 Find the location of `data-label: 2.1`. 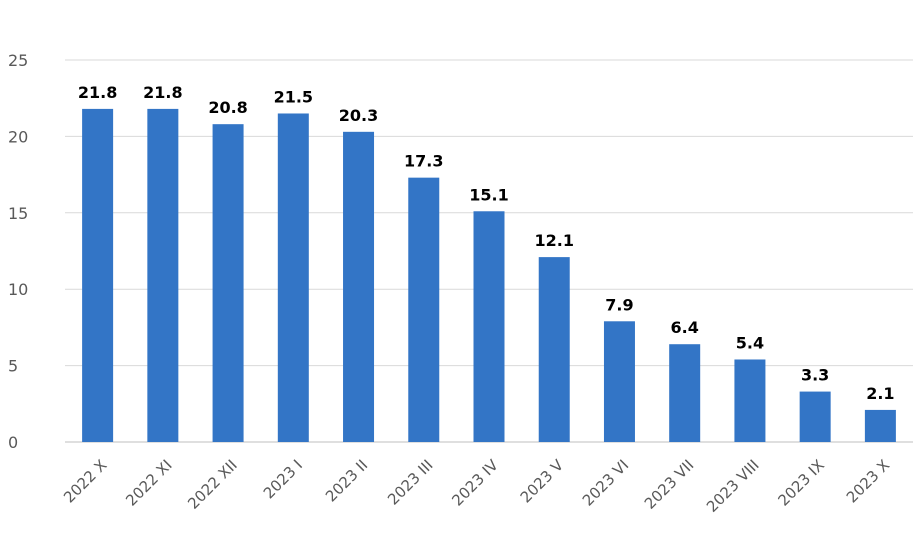

data-label: 2.1 is located at coordinates (880, 393).